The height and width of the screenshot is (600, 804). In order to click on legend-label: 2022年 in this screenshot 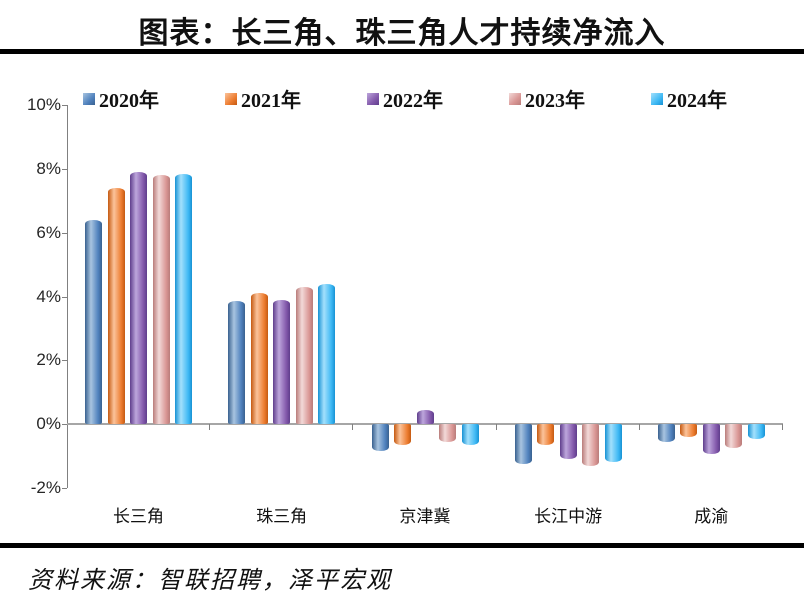, I will do `click(413, 101)`.